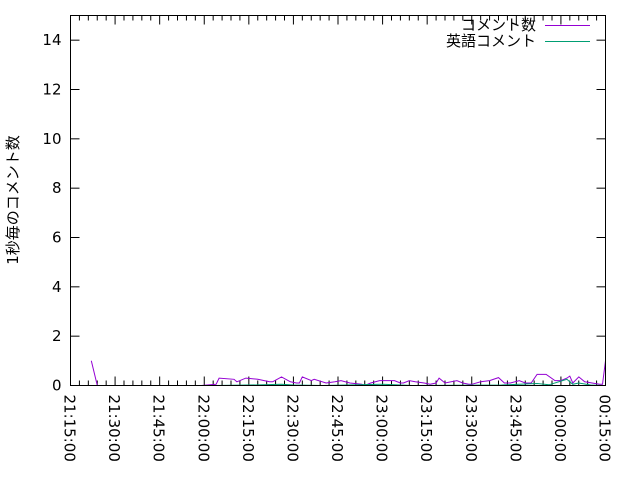 The image size is (640, 484). I want to click on legend-label: 英語コメント, so click(491, 41).